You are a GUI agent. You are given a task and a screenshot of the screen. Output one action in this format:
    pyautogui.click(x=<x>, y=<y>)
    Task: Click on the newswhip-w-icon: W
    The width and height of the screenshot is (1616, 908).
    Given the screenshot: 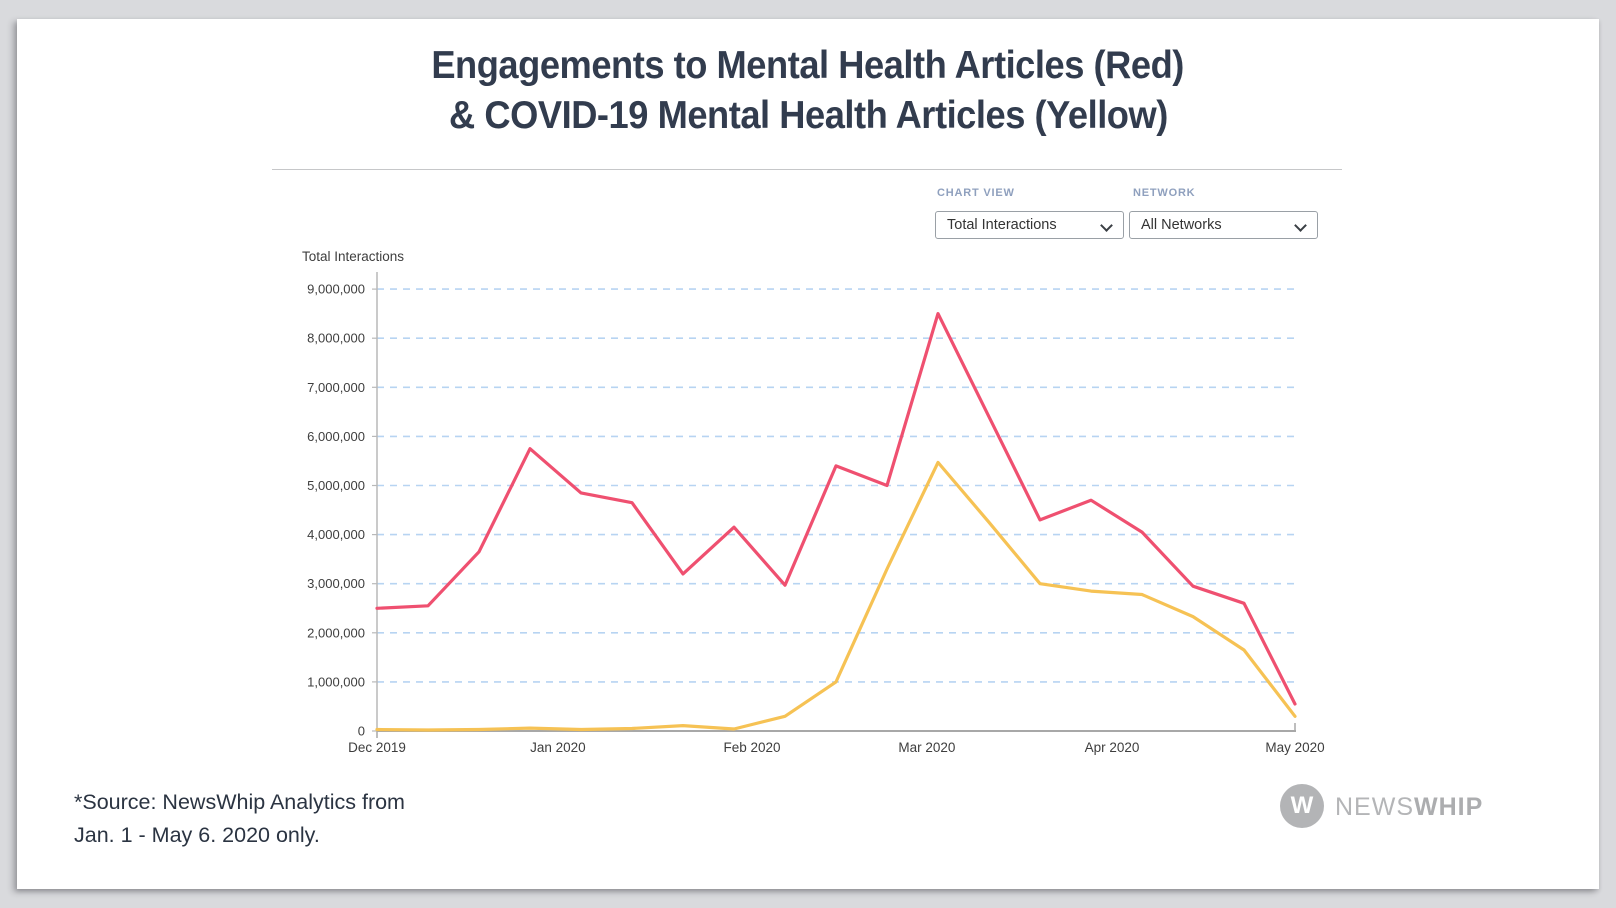 What is the action you would take?
    pyautogui.click(x=1302, y=806)
    